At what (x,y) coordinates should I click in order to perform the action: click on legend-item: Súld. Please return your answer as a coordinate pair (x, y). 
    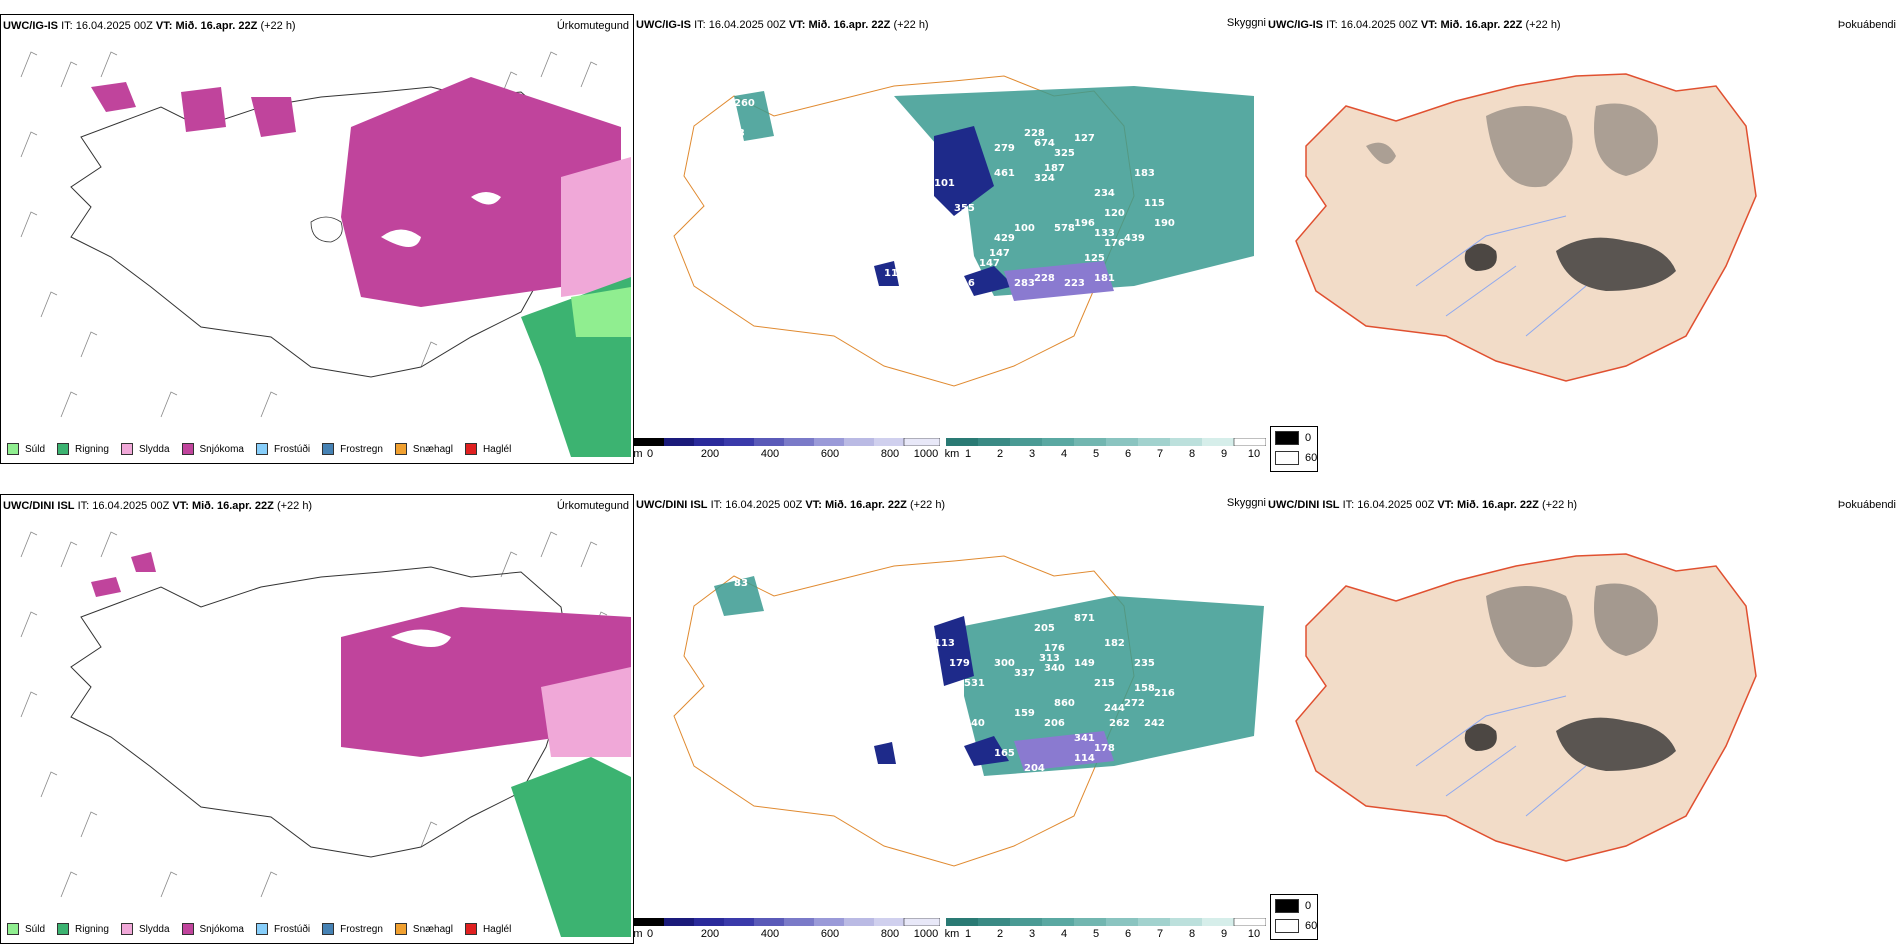
    Looking at the image, I should click on (26, 449).